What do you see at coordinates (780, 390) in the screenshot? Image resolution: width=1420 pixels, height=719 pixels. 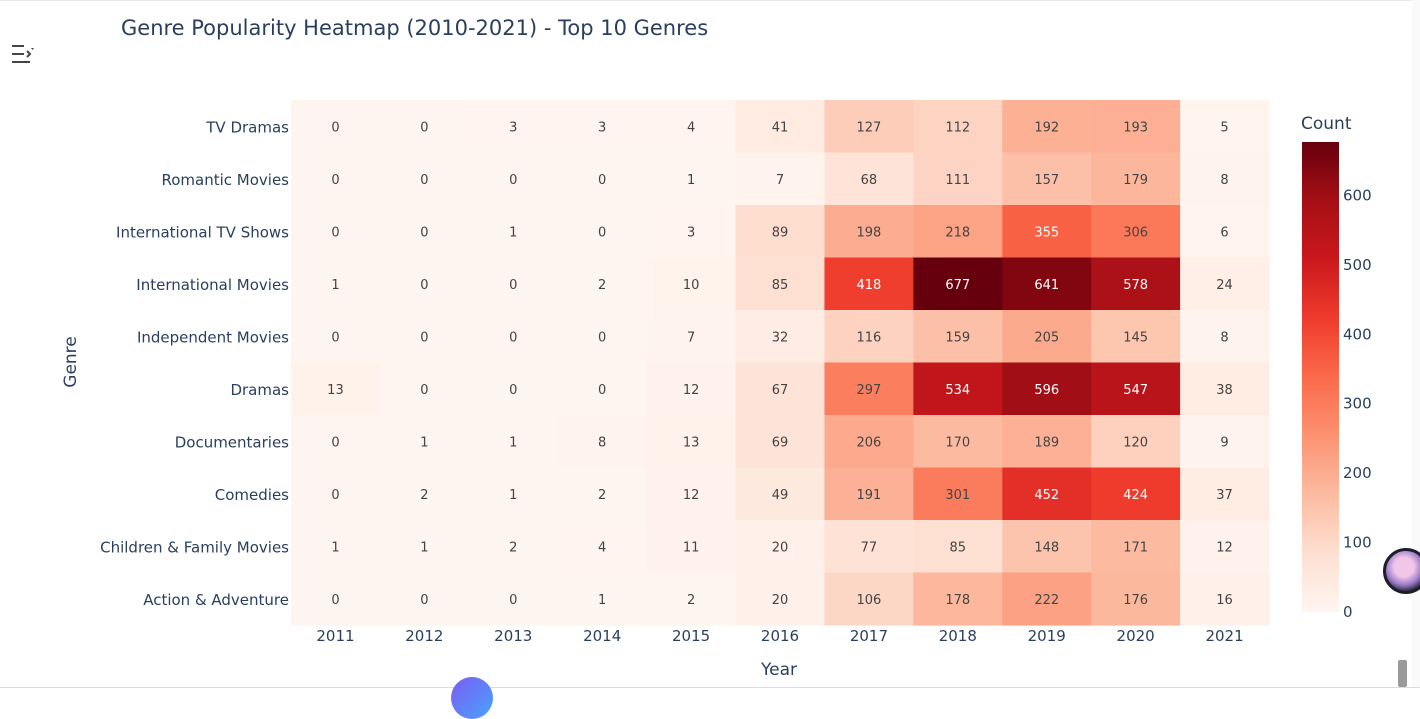 I see `heatmap-cell-label: 67` at bounding box center [780, 390].